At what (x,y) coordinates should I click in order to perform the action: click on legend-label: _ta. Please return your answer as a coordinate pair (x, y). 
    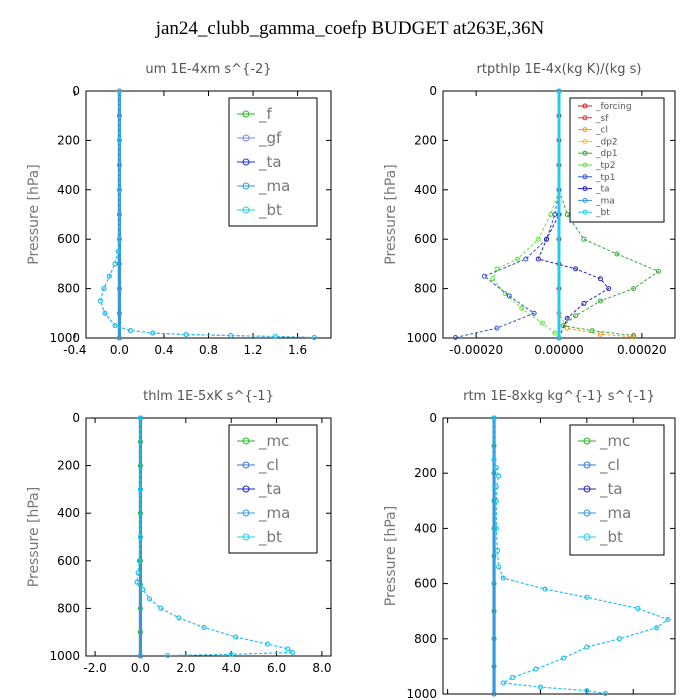
    Looking at the image, I should click on (611, 489).